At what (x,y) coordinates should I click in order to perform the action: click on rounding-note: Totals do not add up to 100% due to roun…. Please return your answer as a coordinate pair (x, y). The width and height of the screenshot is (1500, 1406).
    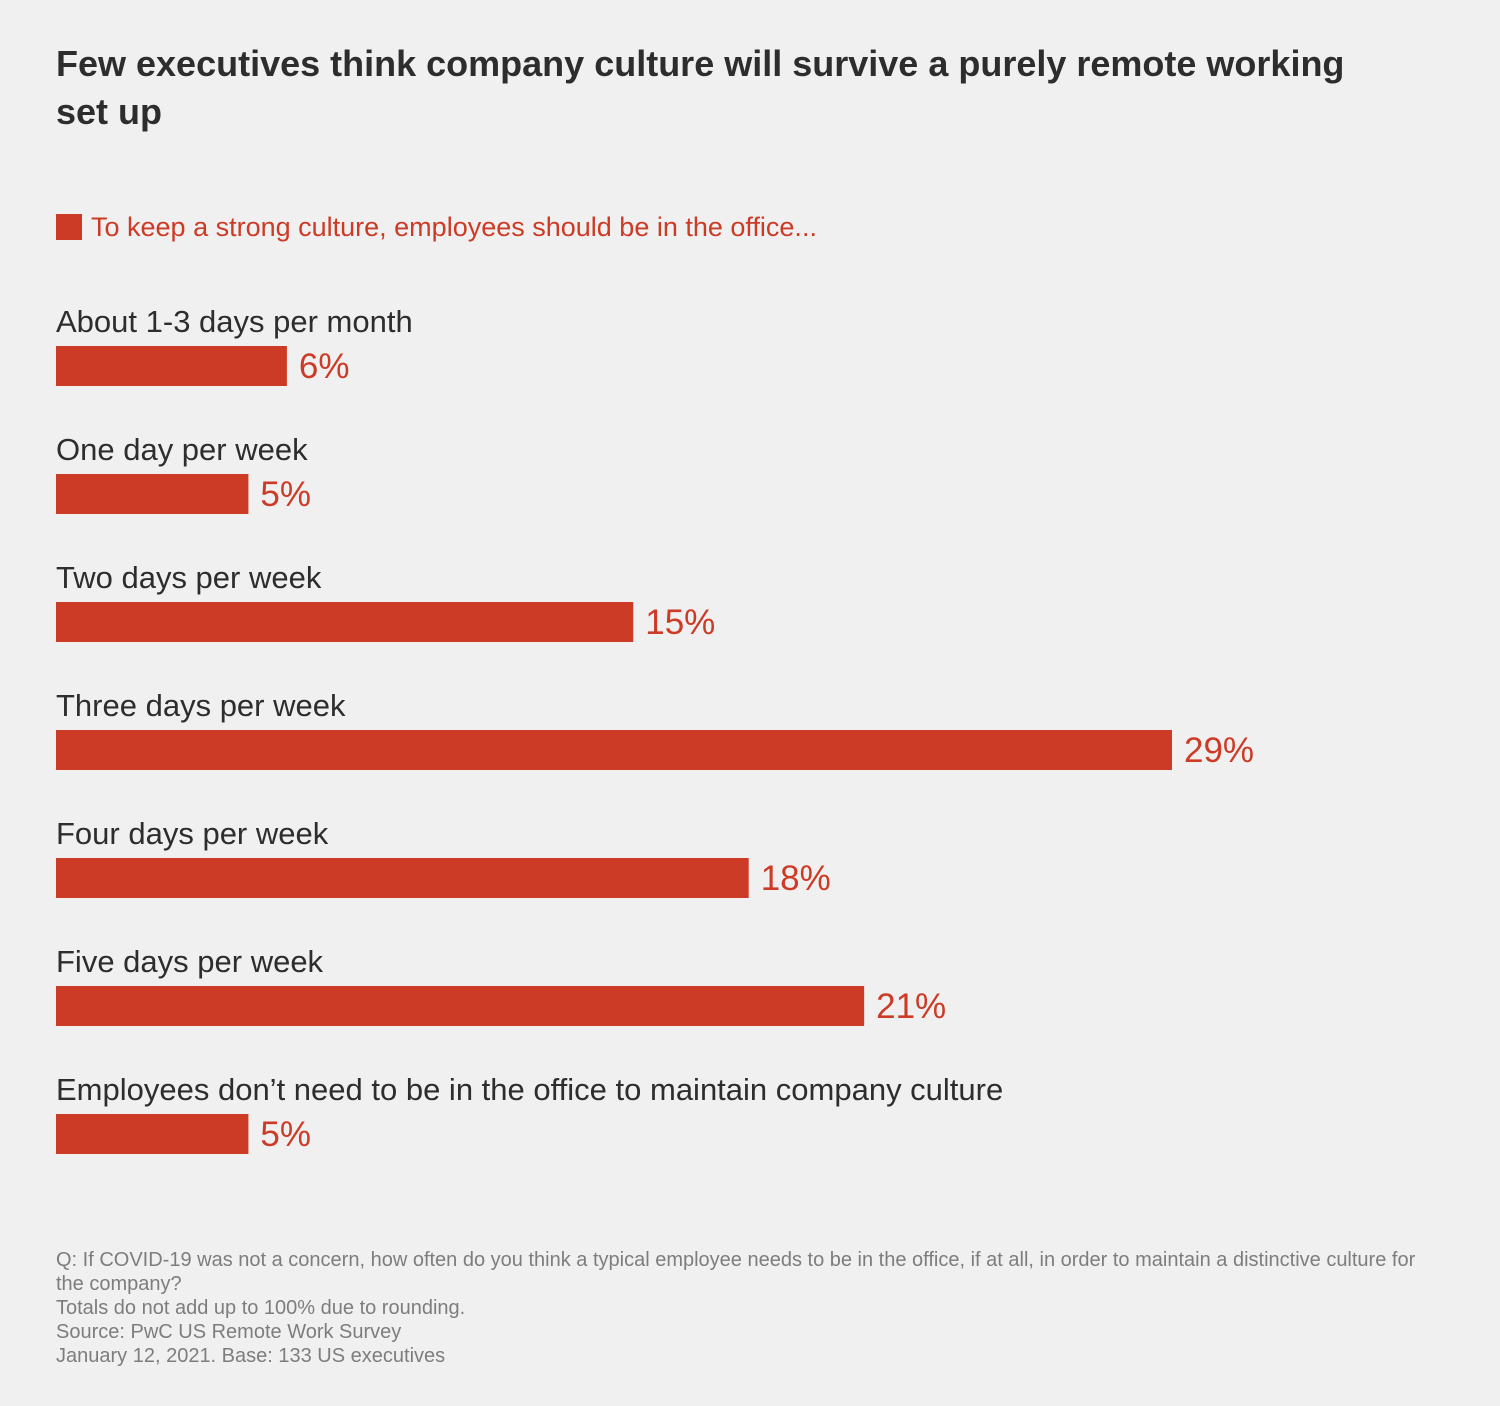
    Looking at the image, I should click on (261, 1308).